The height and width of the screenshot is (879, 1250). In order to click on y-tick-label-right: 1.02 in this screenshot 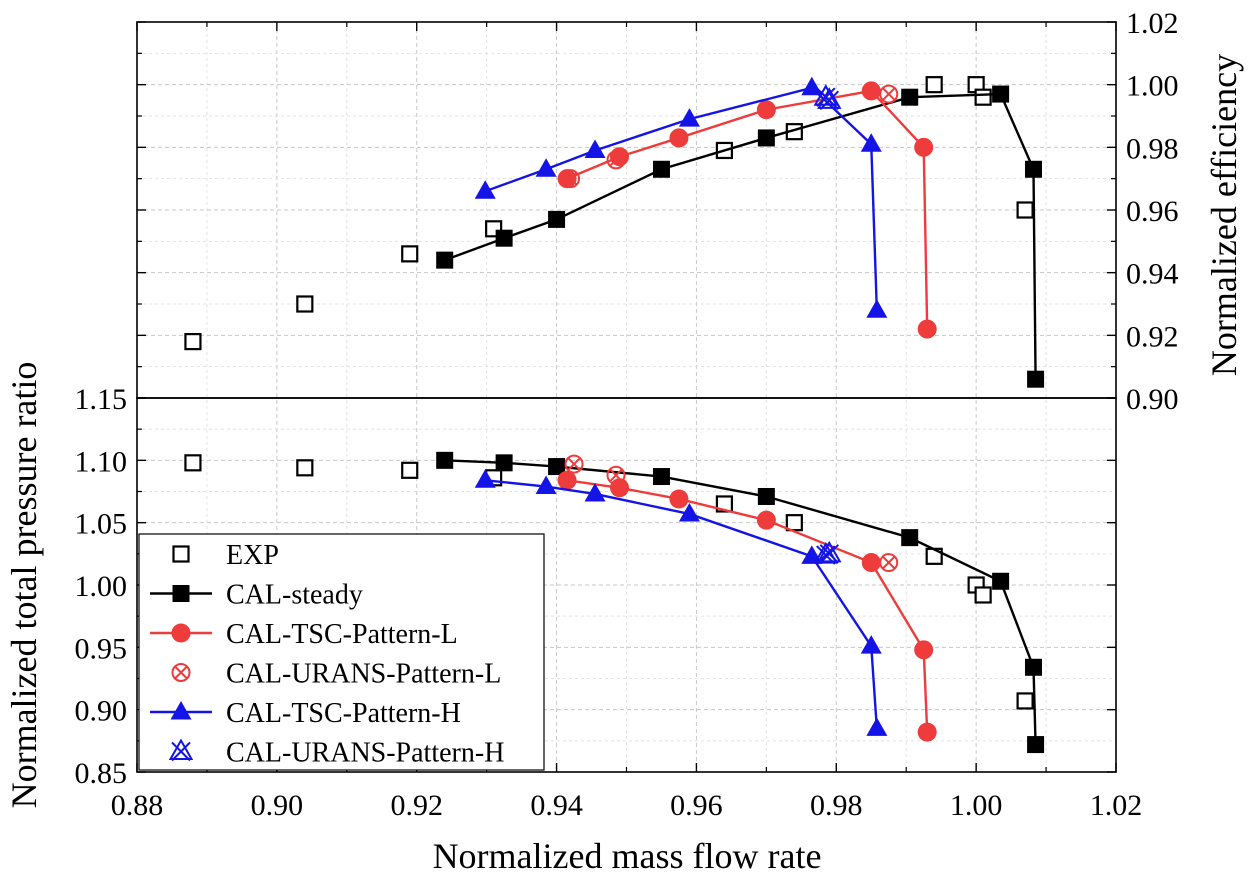, I will do `click(1152, 23)`.